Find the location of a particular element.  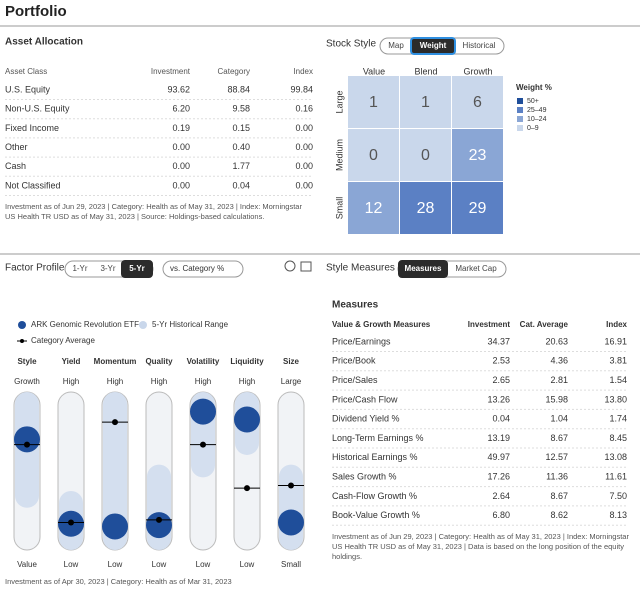

table-cell: 2.53 is located at coordinates (501, 361).